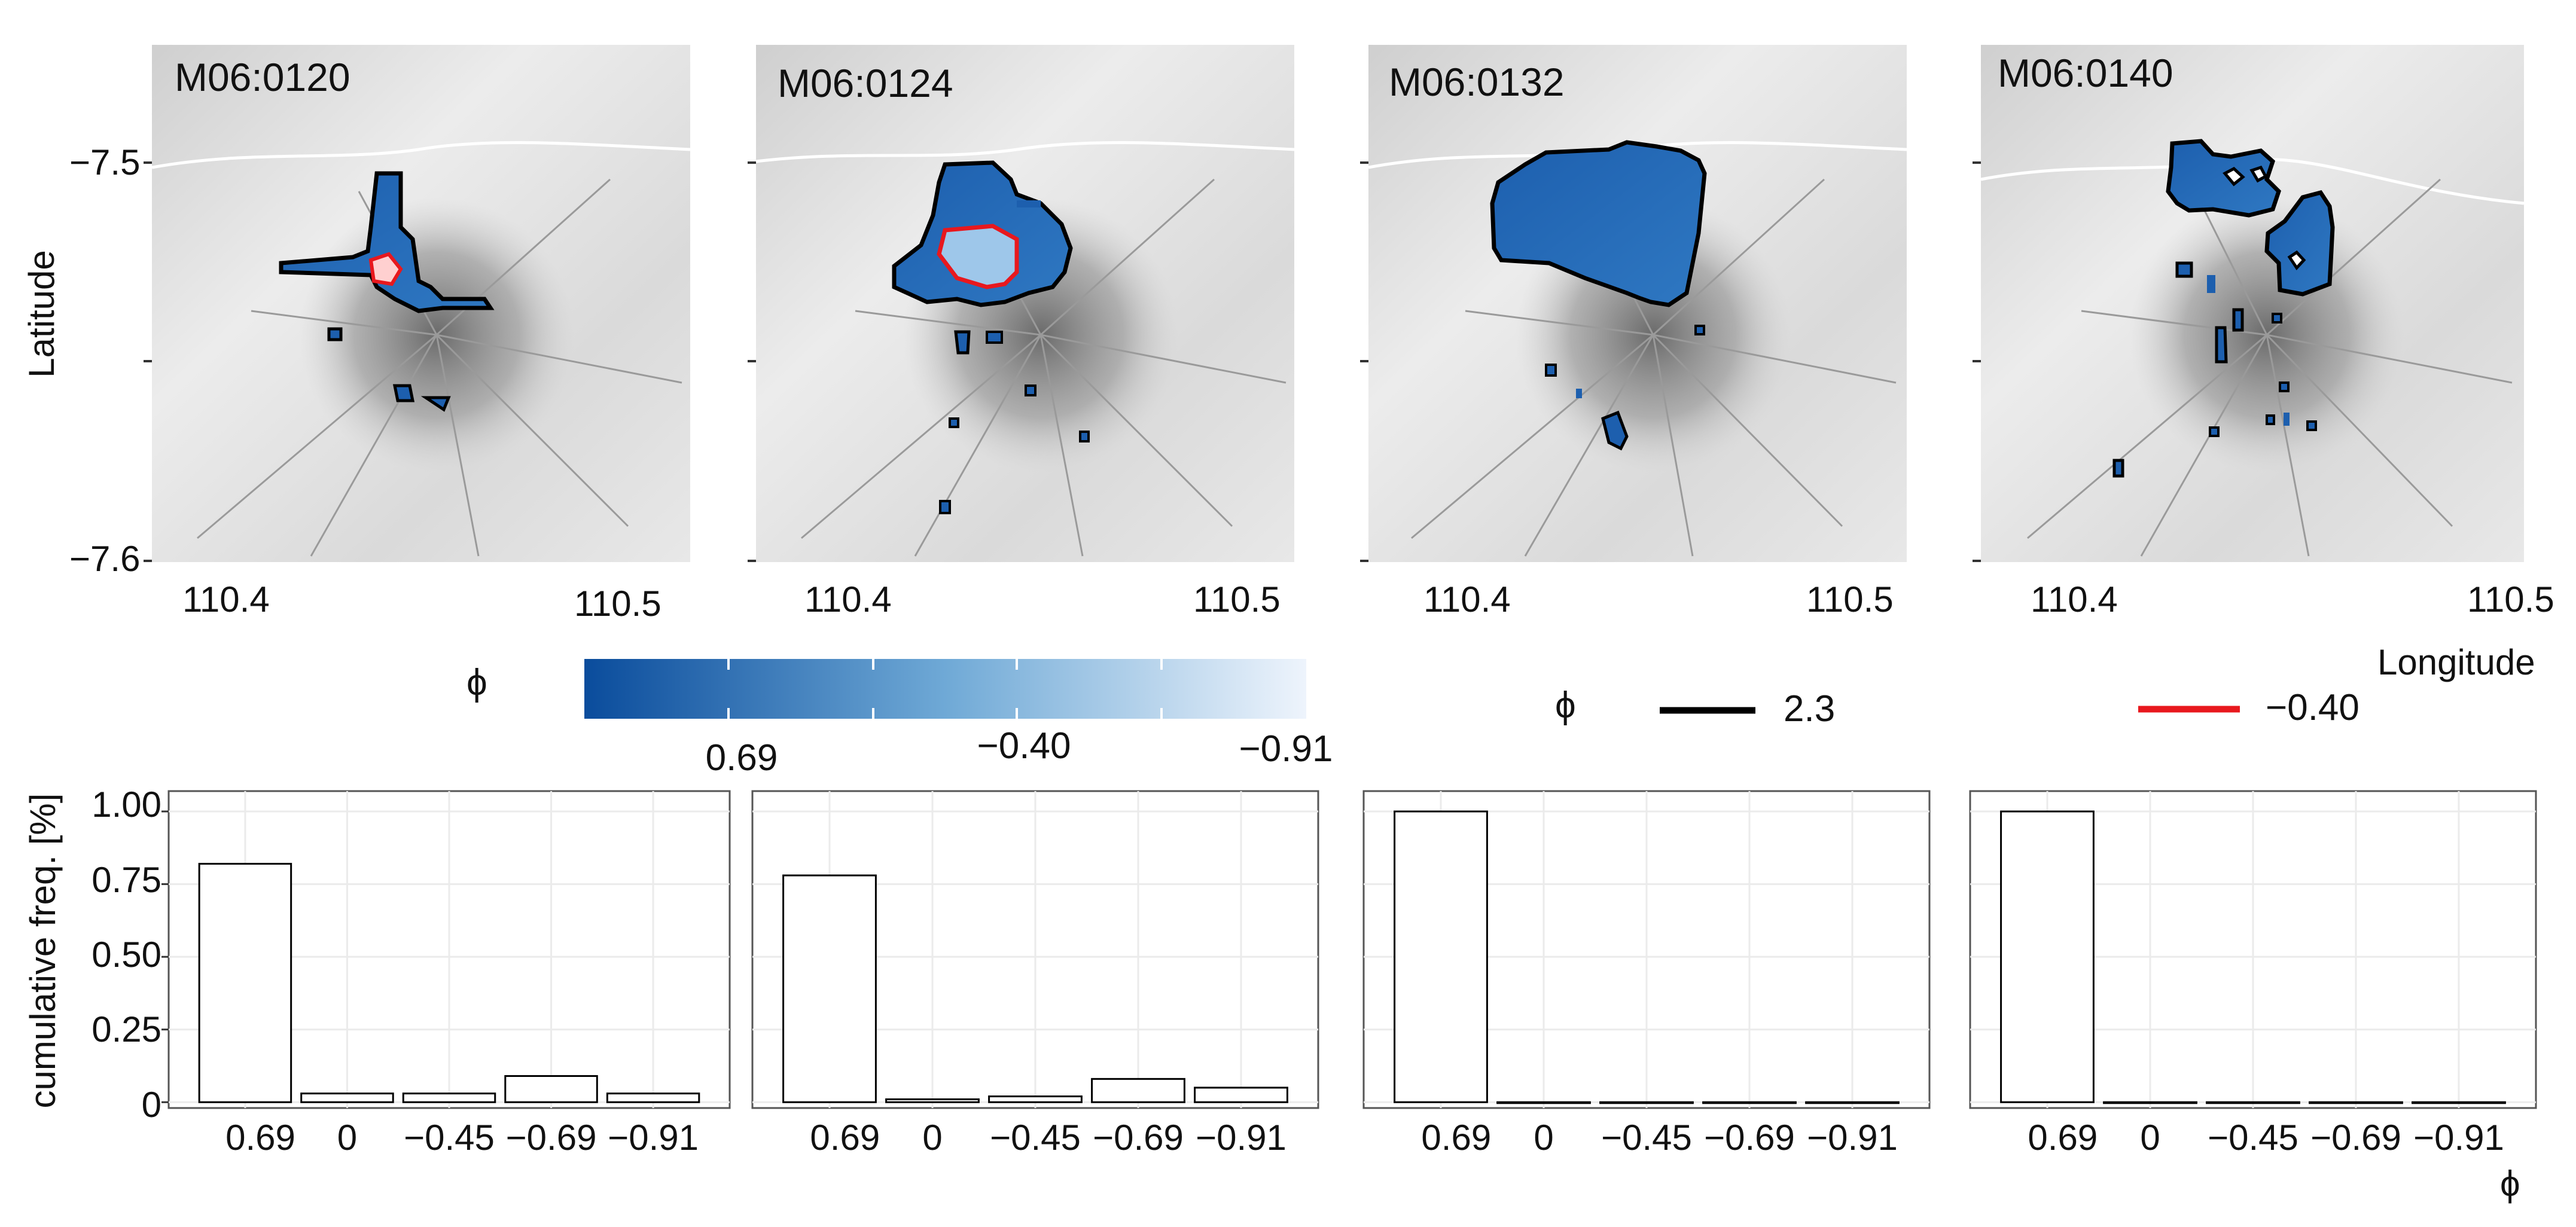  Describe the element at coordinates (2510, 1184) in the screenshot. I see `bar-x-axis-title: ϕ` at that location.